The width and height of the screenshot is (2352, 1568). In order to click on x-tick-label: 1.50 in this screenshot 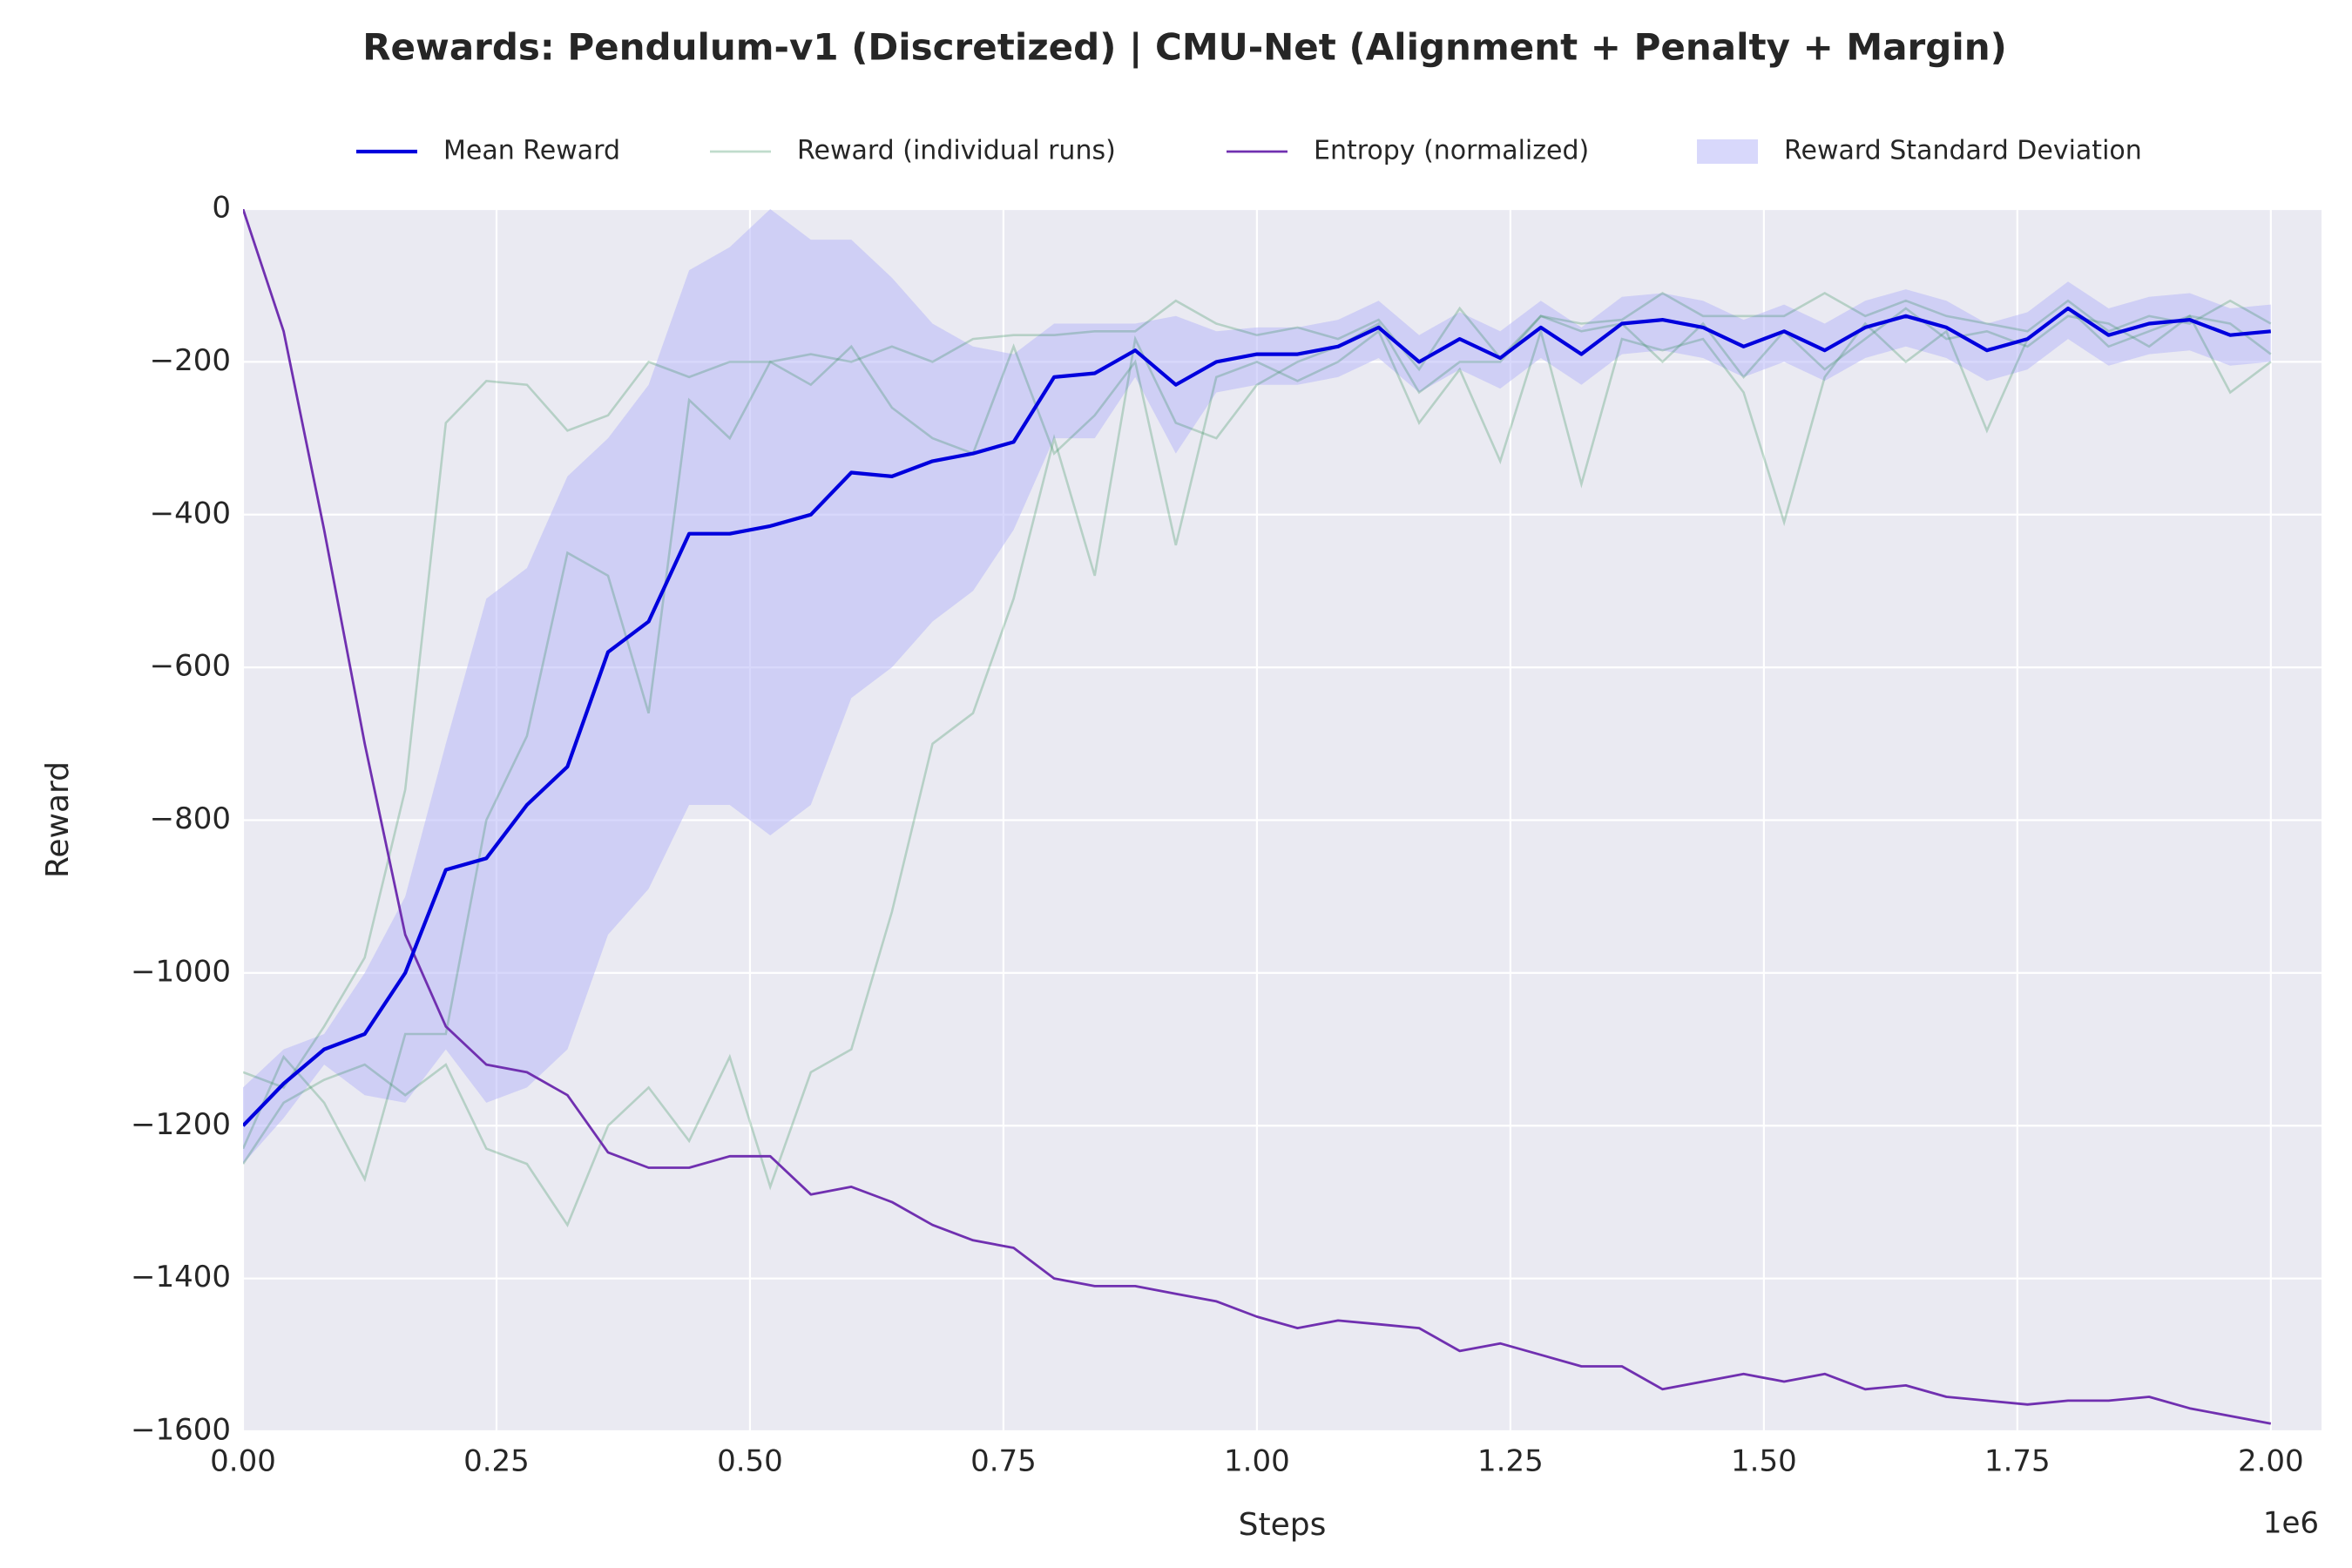, I will do `click(1764, 1461)`.